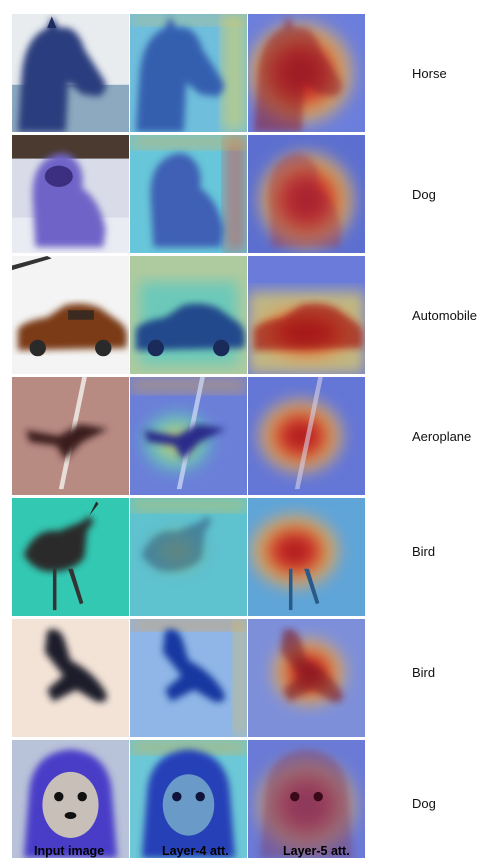  Describe the element at coordinates (70, 194) in the screenshot. I see `input-image-dog` at that location.